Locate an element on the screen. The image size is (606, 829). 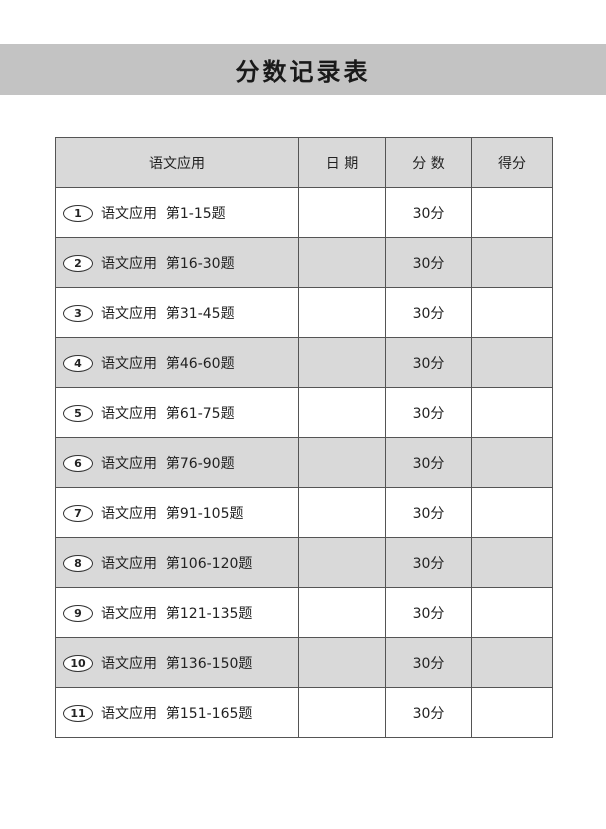
item-label: 语文应用 第121-135题 is located at coordinates (177, 613).